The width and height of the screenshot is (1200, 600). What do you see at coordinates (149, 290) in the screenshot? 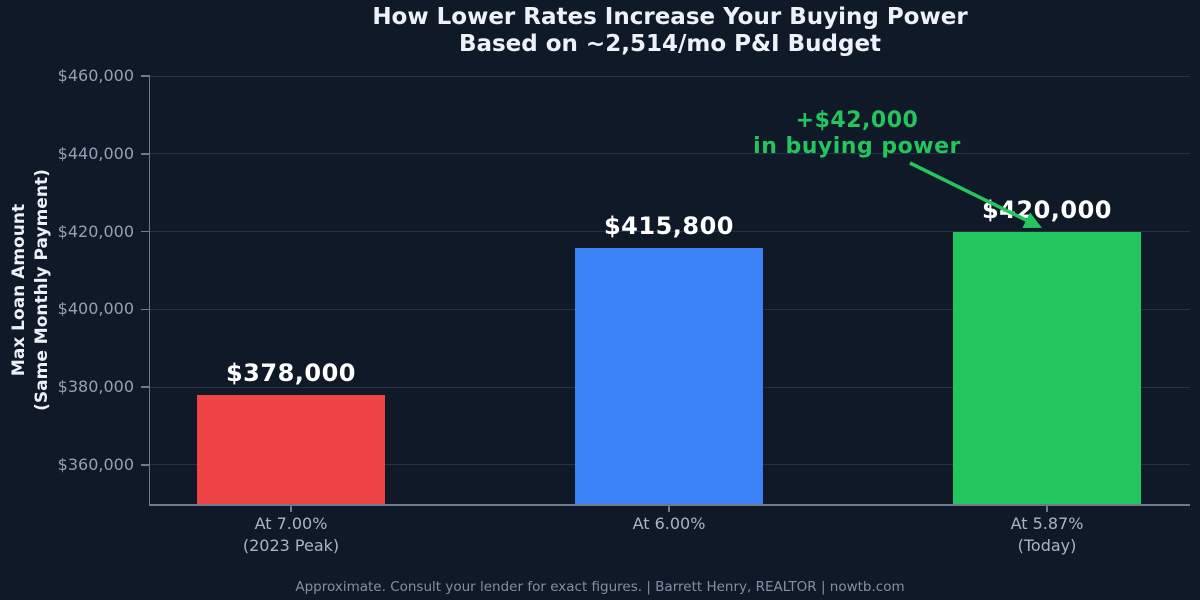
I see `y-axis-spine` at bounding box center [149, 290].